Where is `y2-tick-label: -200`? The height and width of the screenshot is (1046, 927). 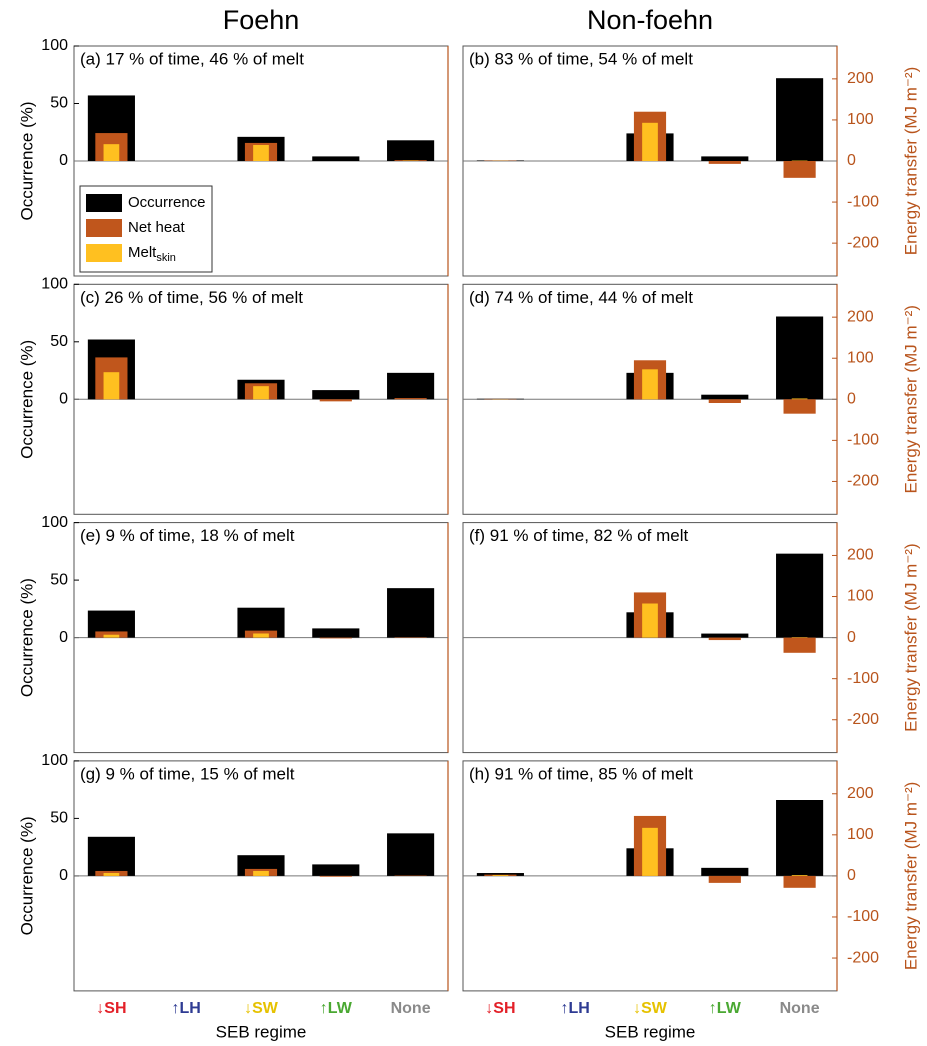
y2-tick-label: -200 is located at coordinates (863, 719).